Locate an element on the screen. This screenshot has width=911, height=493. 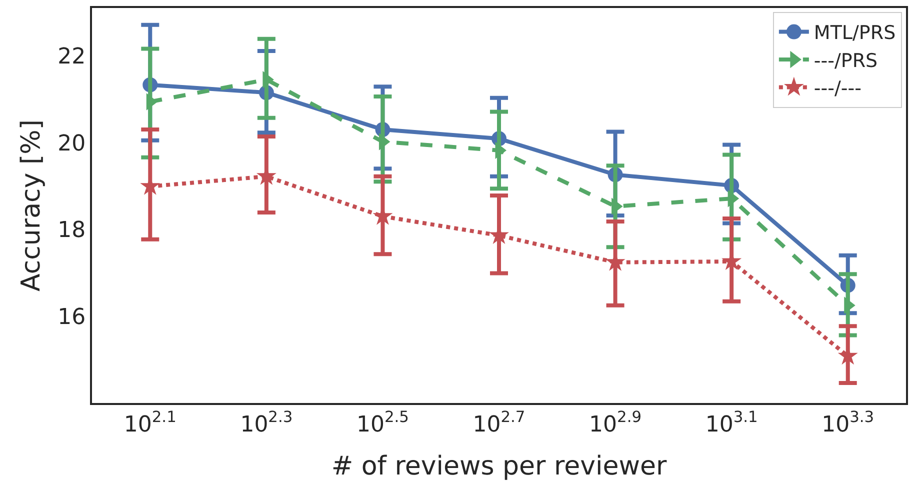
legend-label: ---/--- is located at coordinates (838, 89).